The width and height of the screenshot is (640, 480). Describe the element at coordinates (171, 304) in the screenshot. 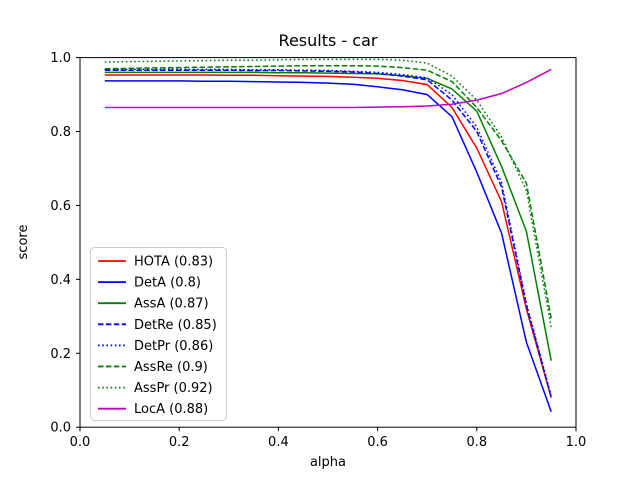

I see `legend-label-AssA: AssA (0.87)` at that location.